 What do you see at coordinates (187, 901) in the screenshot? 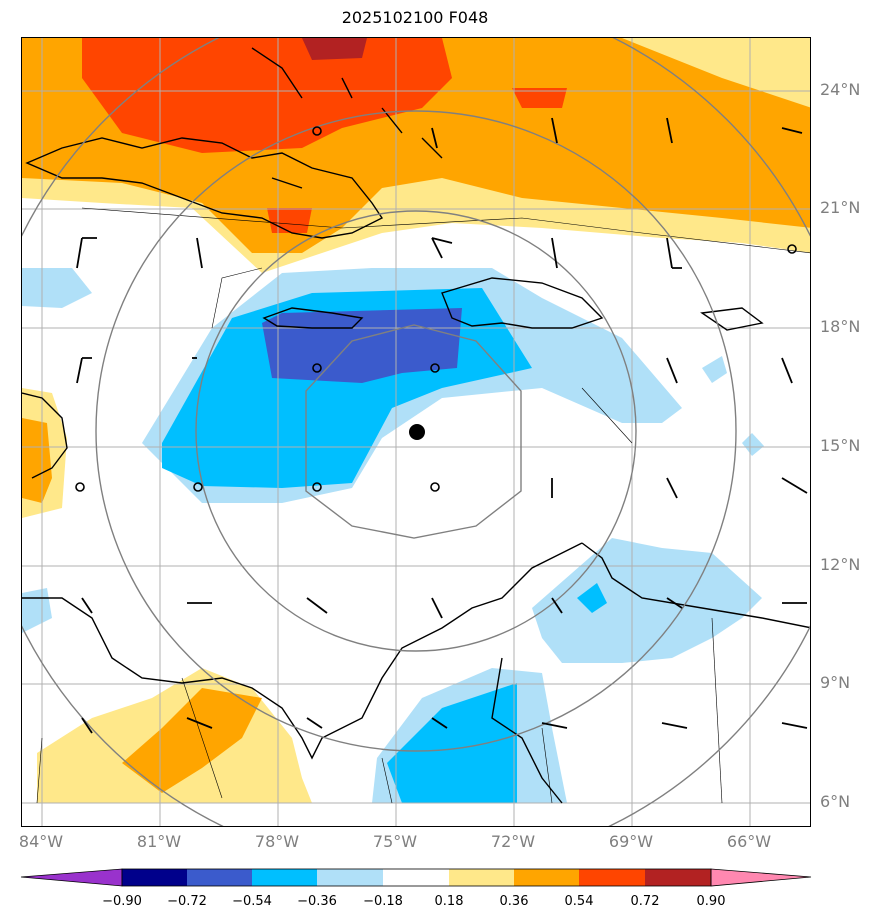
I see `colorbar-tick-2: −0.72` at bounding box center [187, 901].